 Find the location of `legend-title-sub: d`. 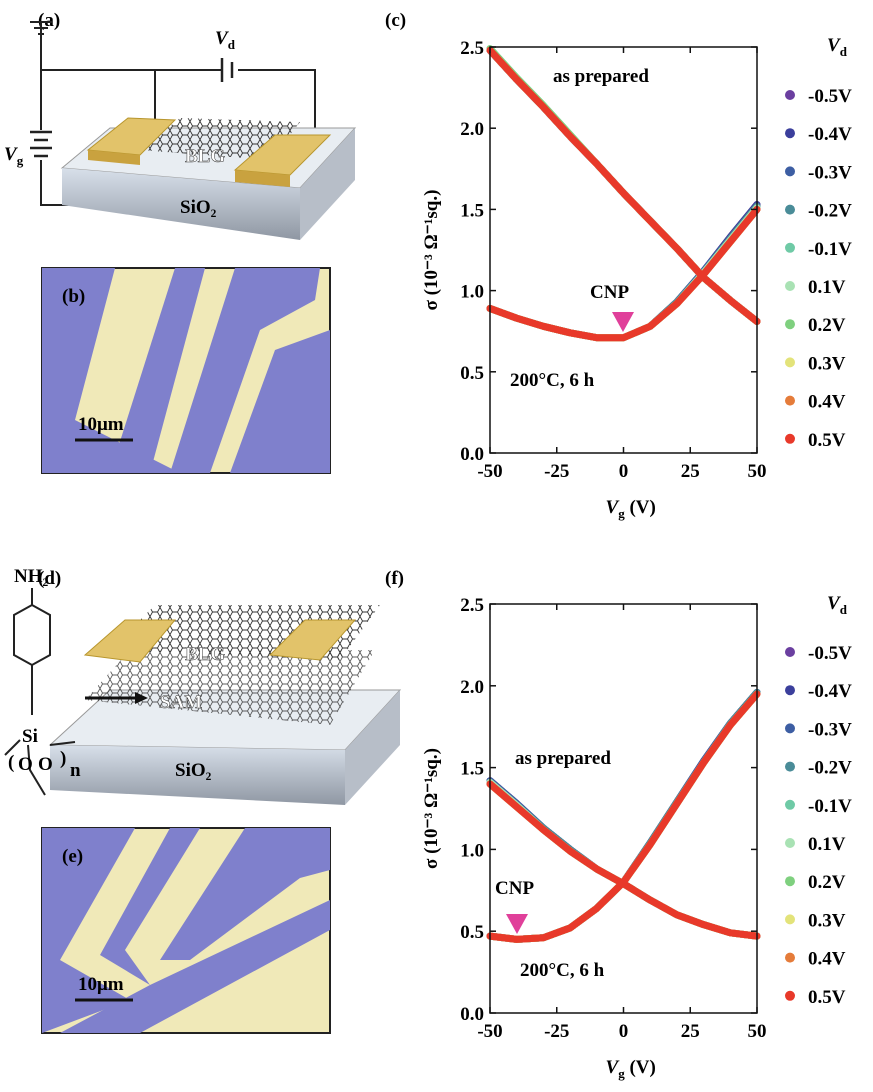

legend-title-sub: d is located at coordinates (844, 609).